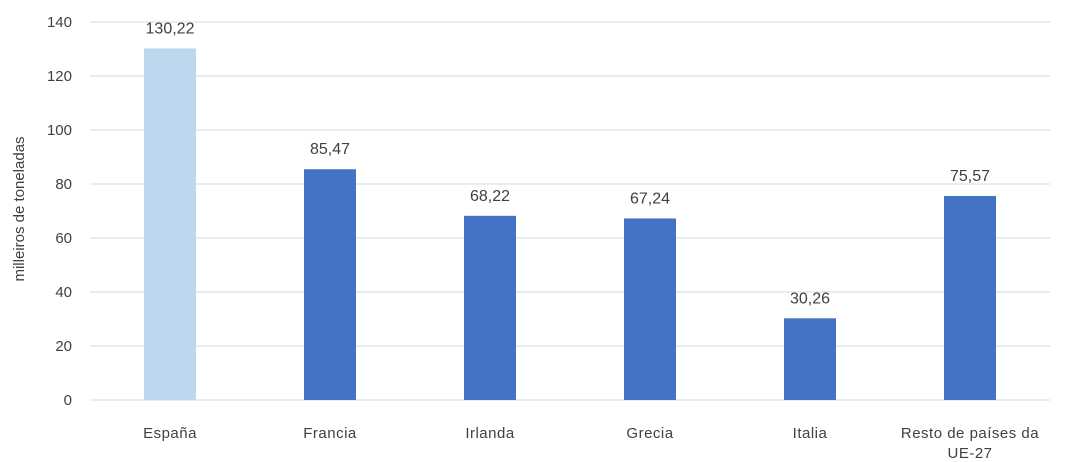  I want to click on data-label: 30,26, so click(810, 298).